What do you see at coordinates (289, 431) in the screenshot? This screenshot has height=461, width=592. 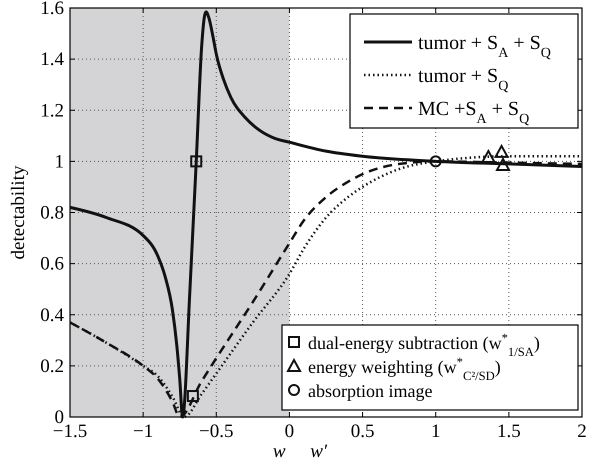 I see `x-tick-label: 0` at bounding box center [289, 431].